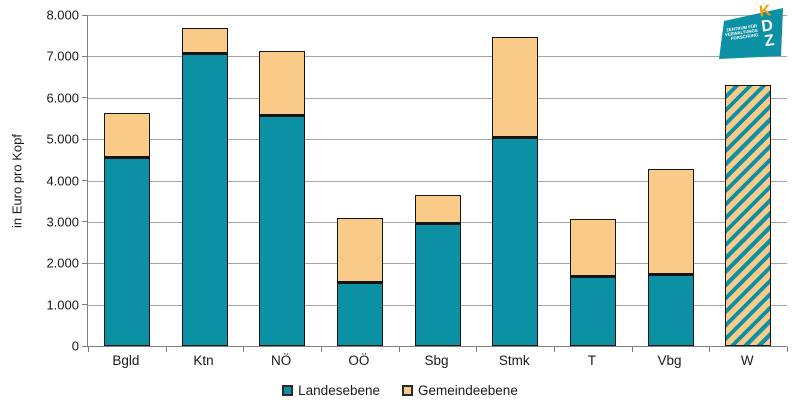 This screenshot has height=416, width=800. I want to click on kdz-logo-line2: VERWALTUNGS, so click(742, 33).